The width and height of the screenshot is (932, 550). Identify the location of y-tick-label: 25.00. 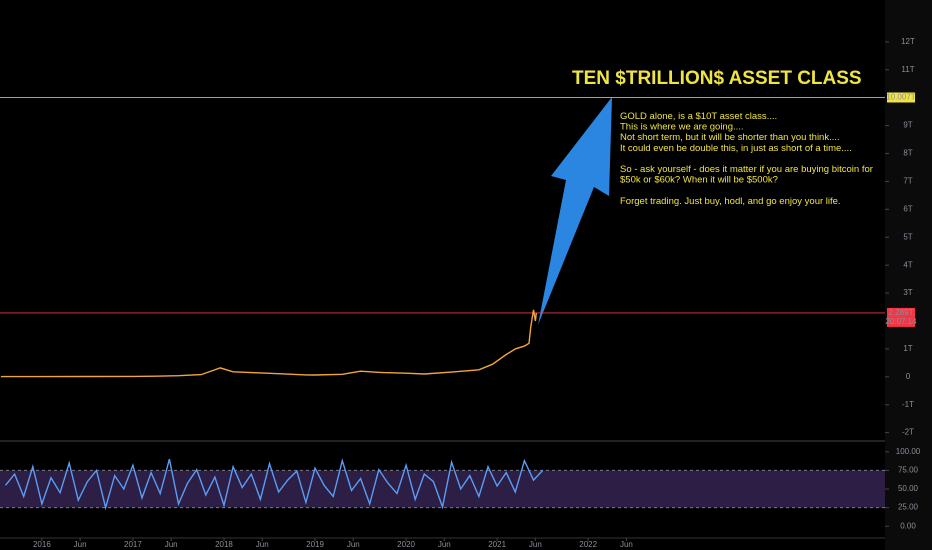
(908, 507).